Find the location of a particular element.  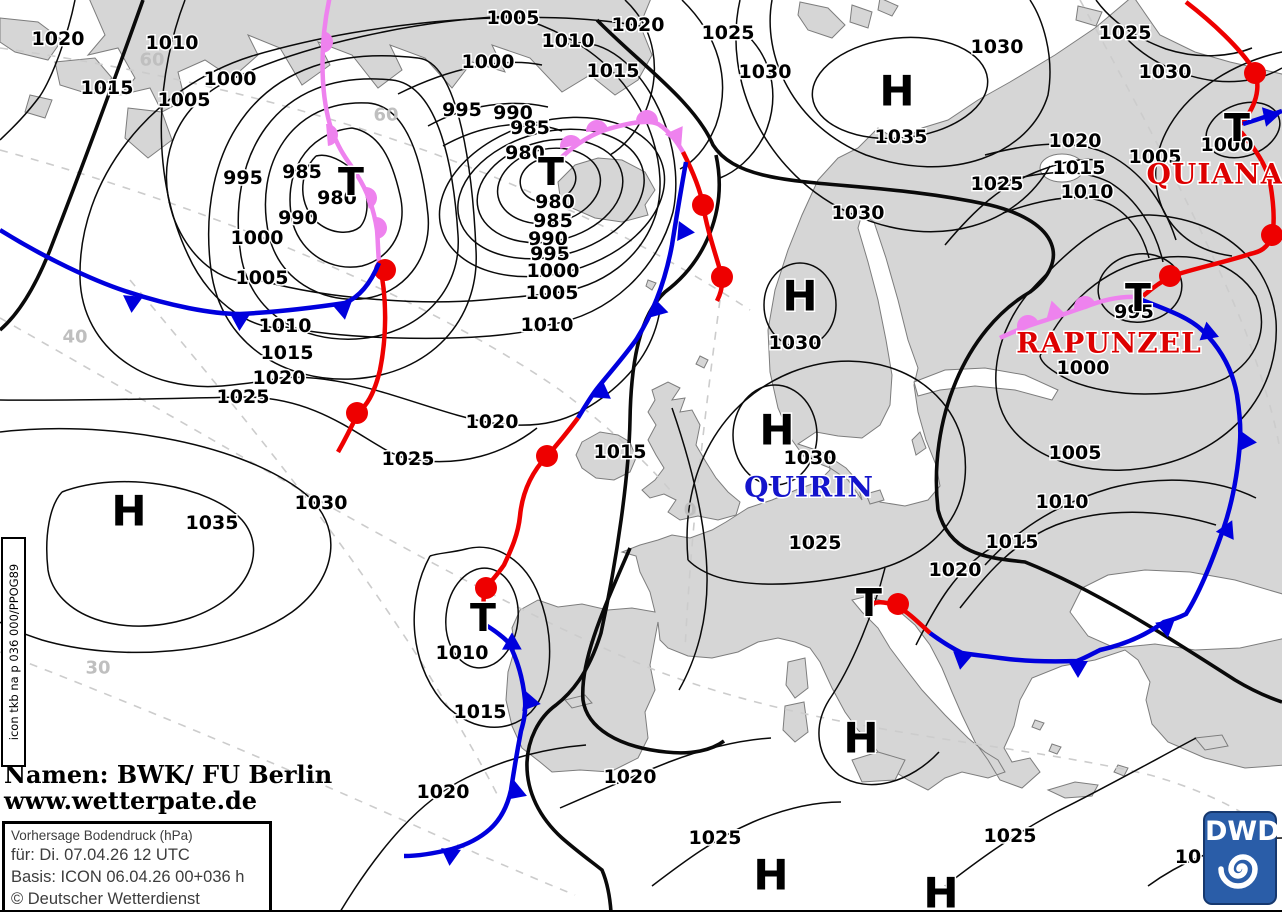

rhodes is located at coordinates (1121, 770).